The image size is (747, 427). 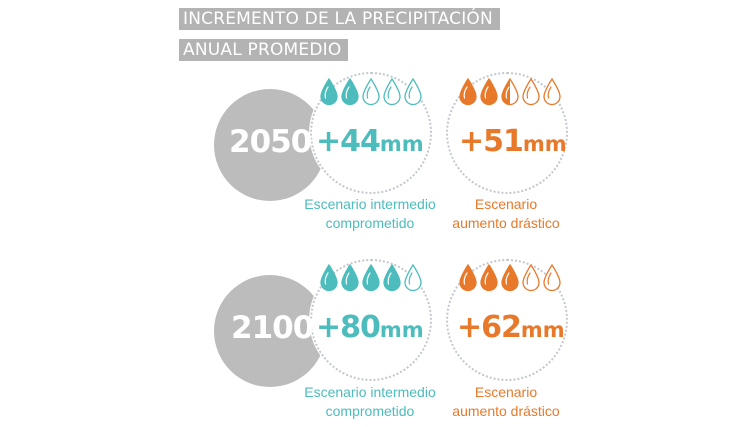 I want to click on year-label: 2050, so click(x=270, y=142).